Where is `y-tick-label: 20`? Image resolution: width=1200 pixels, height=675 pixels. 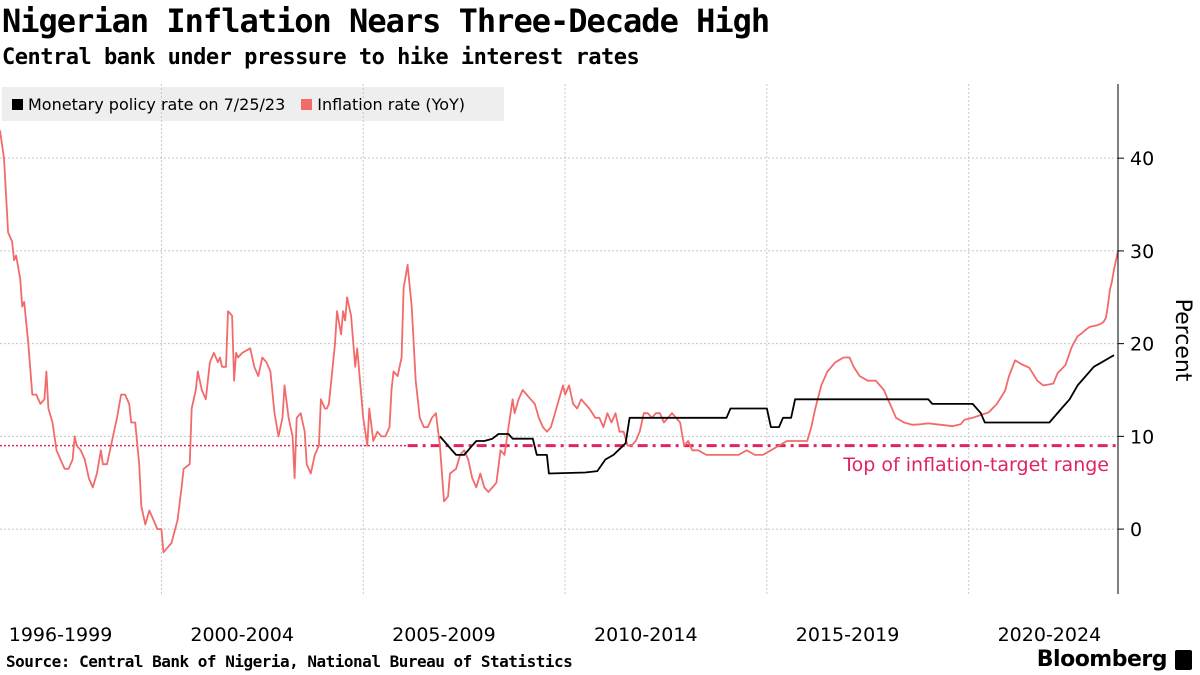
y-tick-label: 20 is located at coordinates (1142, 345).